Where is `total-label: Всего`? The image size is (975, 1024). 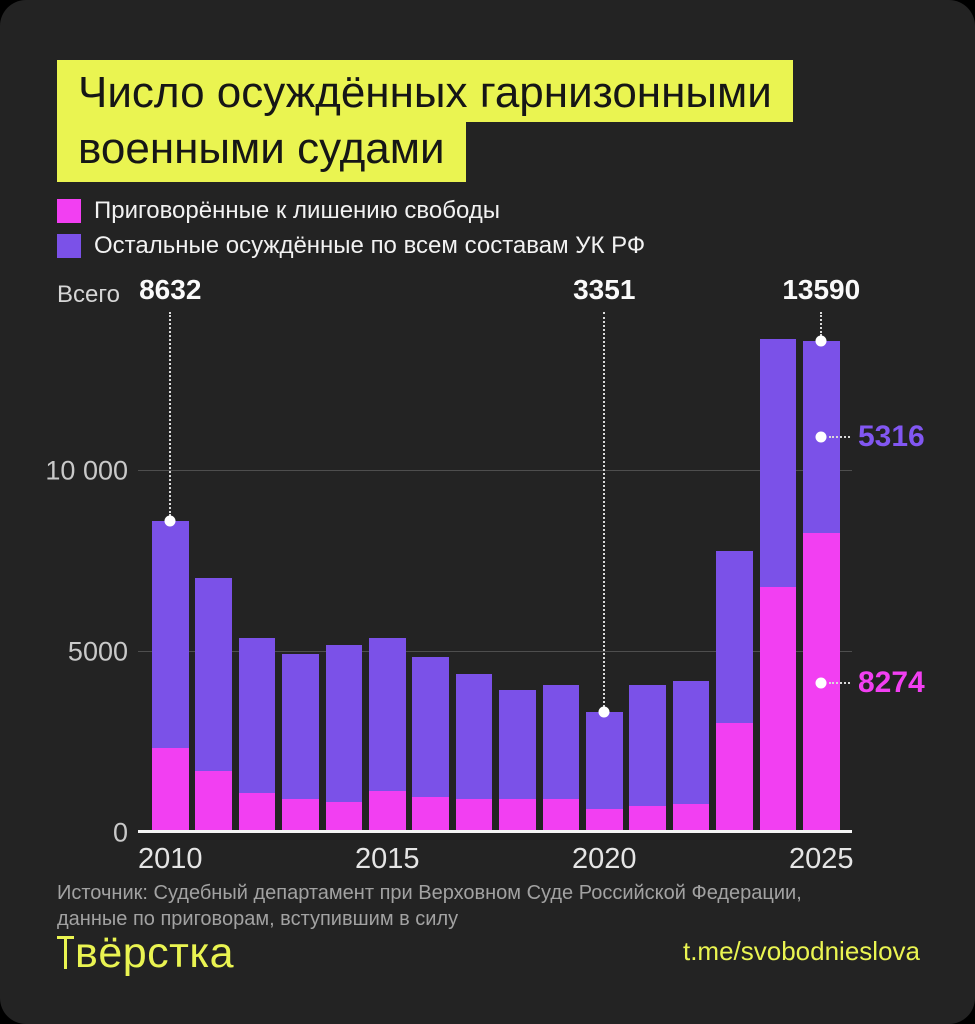 total-label: Всего is located at coordinates (88, 294).